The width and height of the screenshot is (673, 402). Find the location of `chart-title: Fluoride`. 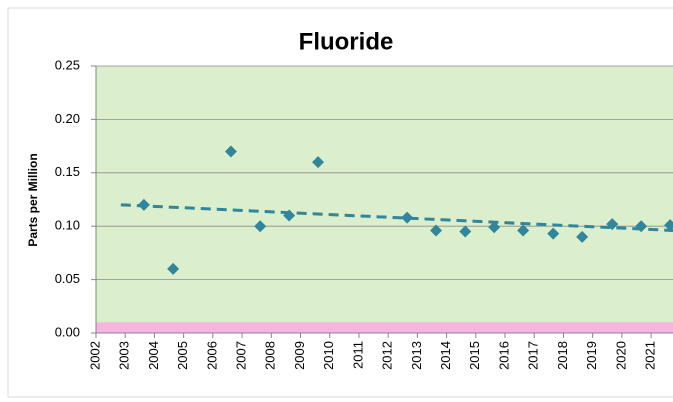

chart-title: Fluoride is located at coordinates (346, 41).